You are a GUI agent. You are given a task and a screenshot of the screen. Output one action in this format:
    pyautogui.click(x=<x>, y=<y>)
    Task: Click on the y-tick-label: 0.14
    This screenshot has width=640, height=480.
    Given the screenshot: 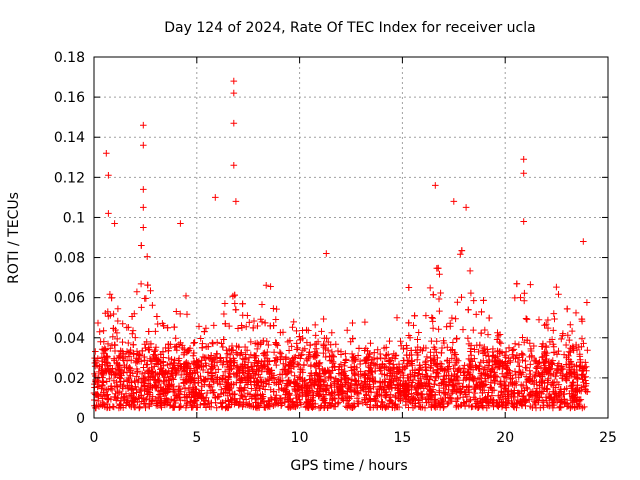 What is the action you would take?
    pyautogui.click(x=69, y=138)
    